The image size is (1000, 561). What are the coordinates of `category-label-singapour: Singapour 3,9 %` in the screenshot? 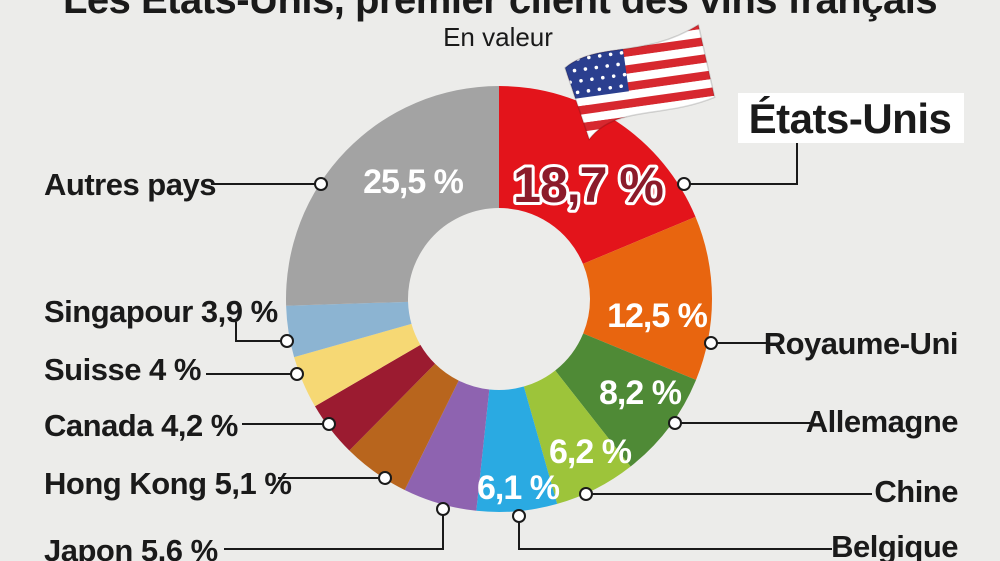 It's located at (161, 311).